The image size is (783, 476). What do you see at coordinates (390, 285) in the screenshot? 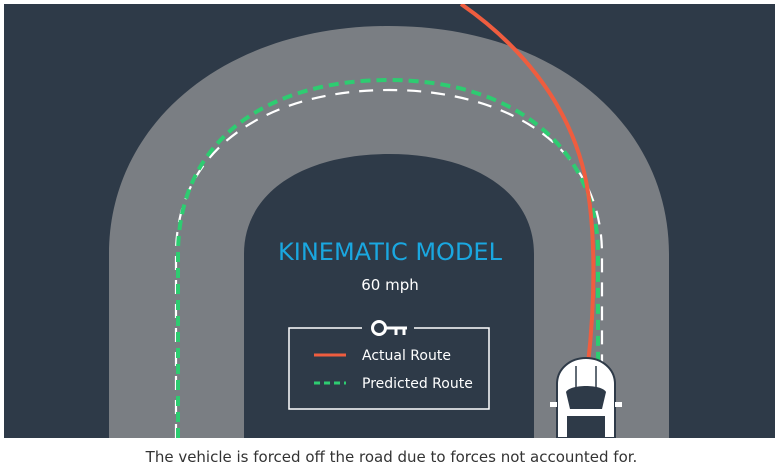
I see `speed-label: 60 mph` at bounding box center [390, 285].